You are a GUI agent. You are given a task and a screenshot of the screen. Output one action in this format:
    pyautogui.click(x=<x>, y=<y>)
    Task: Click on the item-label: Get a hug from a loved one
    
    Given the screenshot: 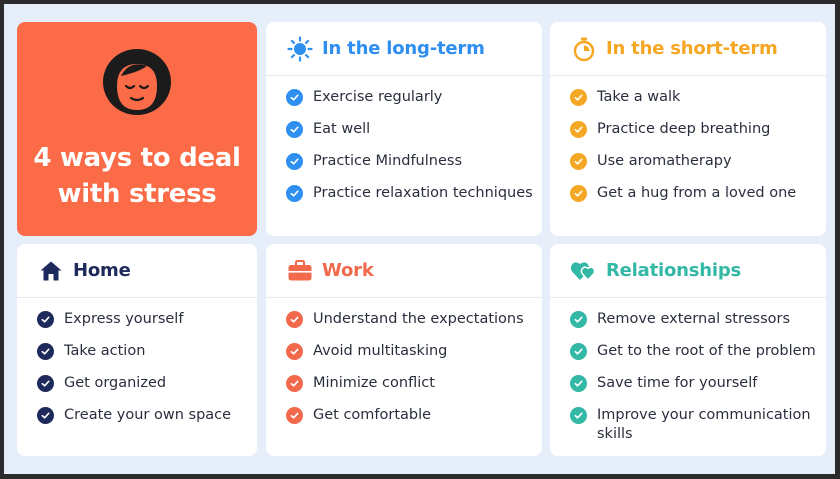 What is the action you would take?
    pyautogui.click(x=697, y=193)
    